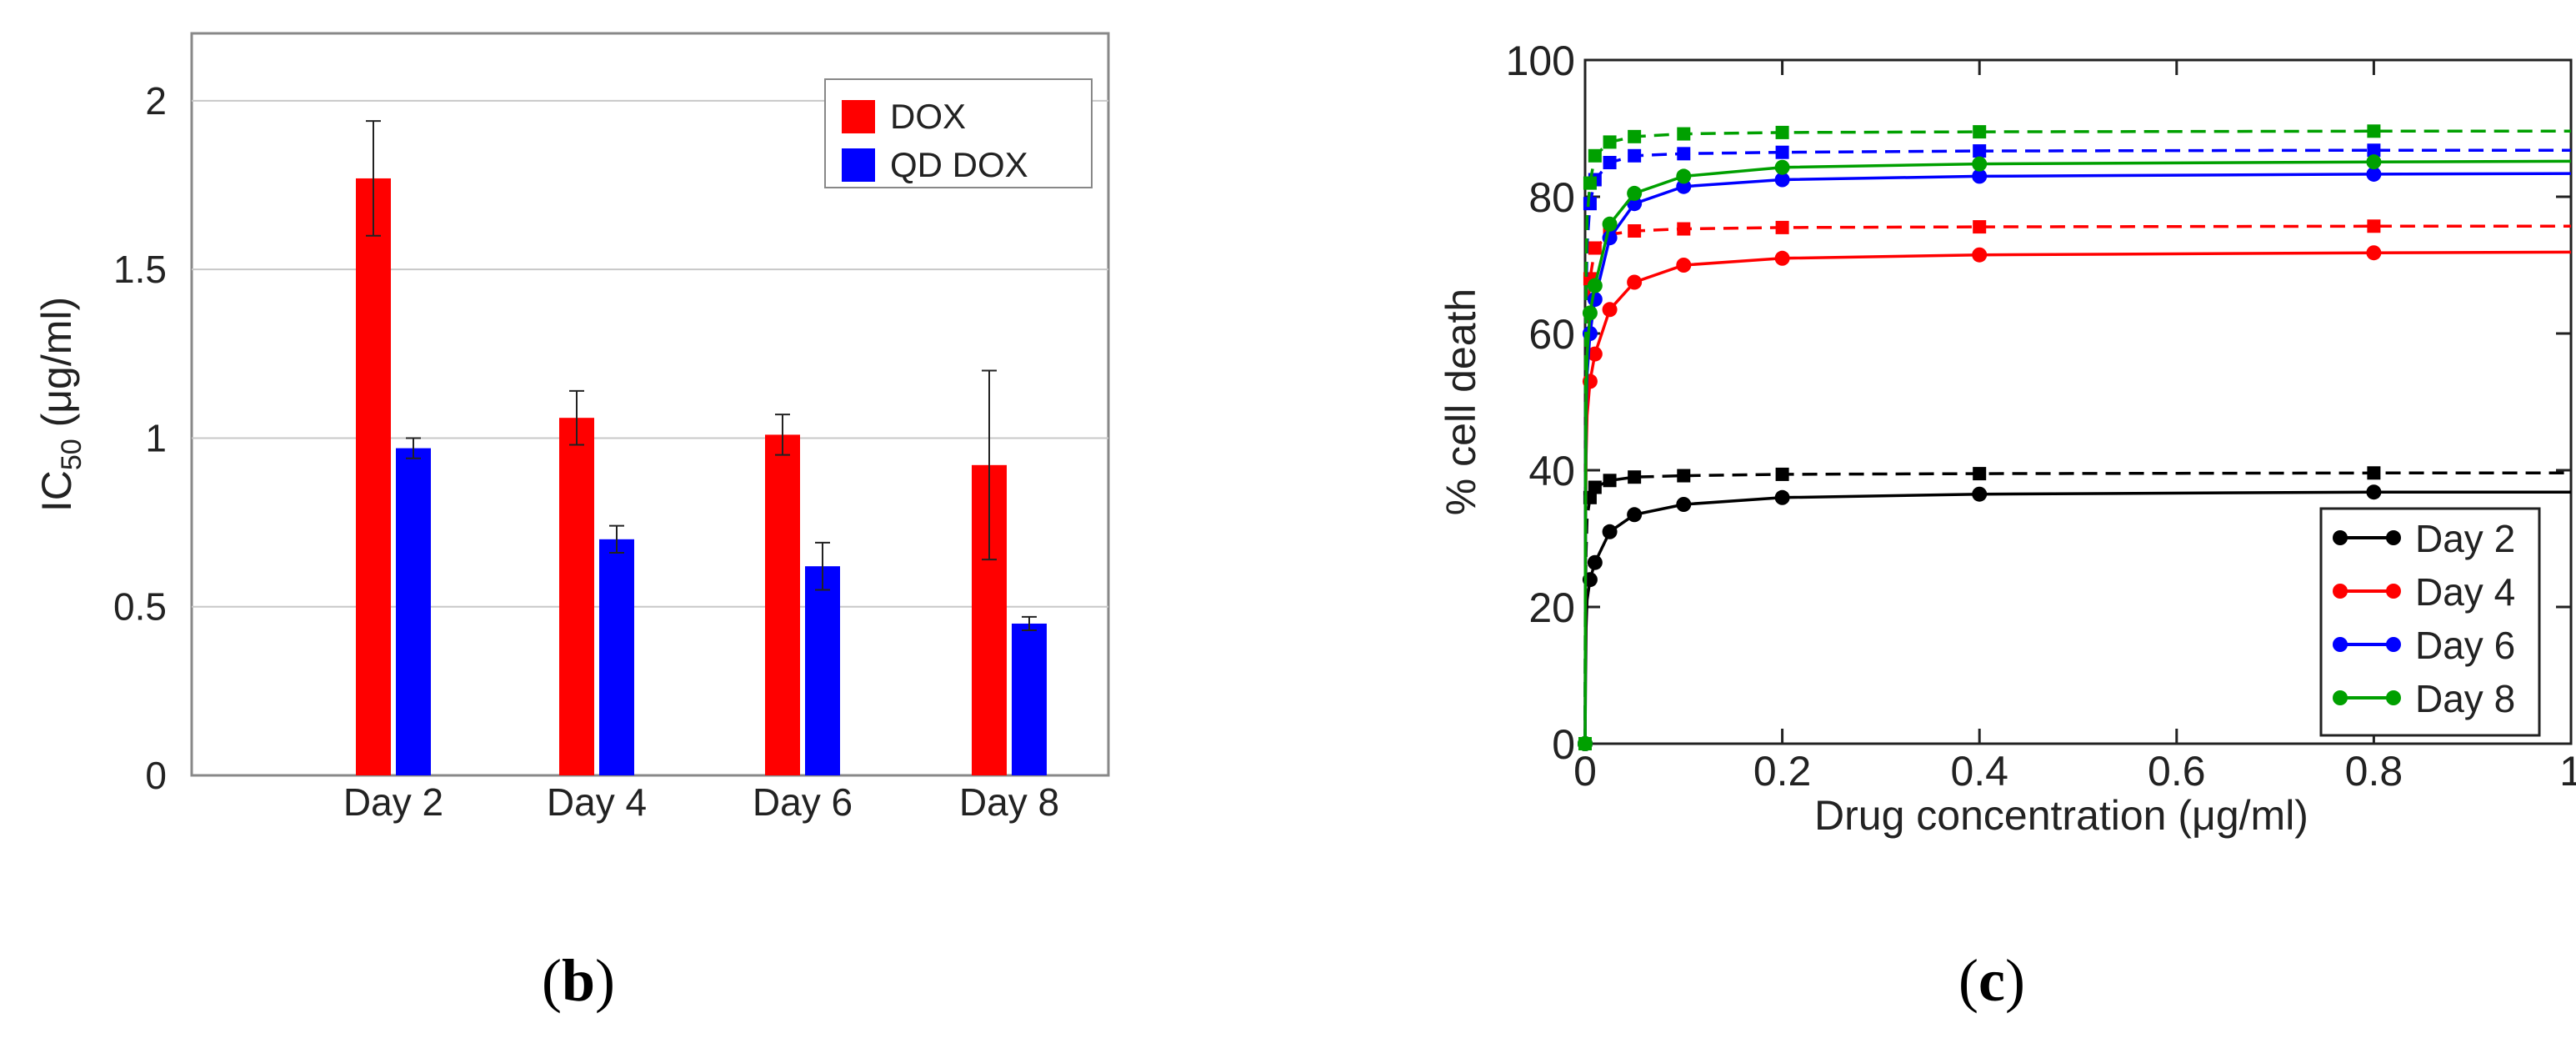 This screenshot has width=2576, height=1043. I want to click on y-tick-label-b: 0.5, so click(140, 607).